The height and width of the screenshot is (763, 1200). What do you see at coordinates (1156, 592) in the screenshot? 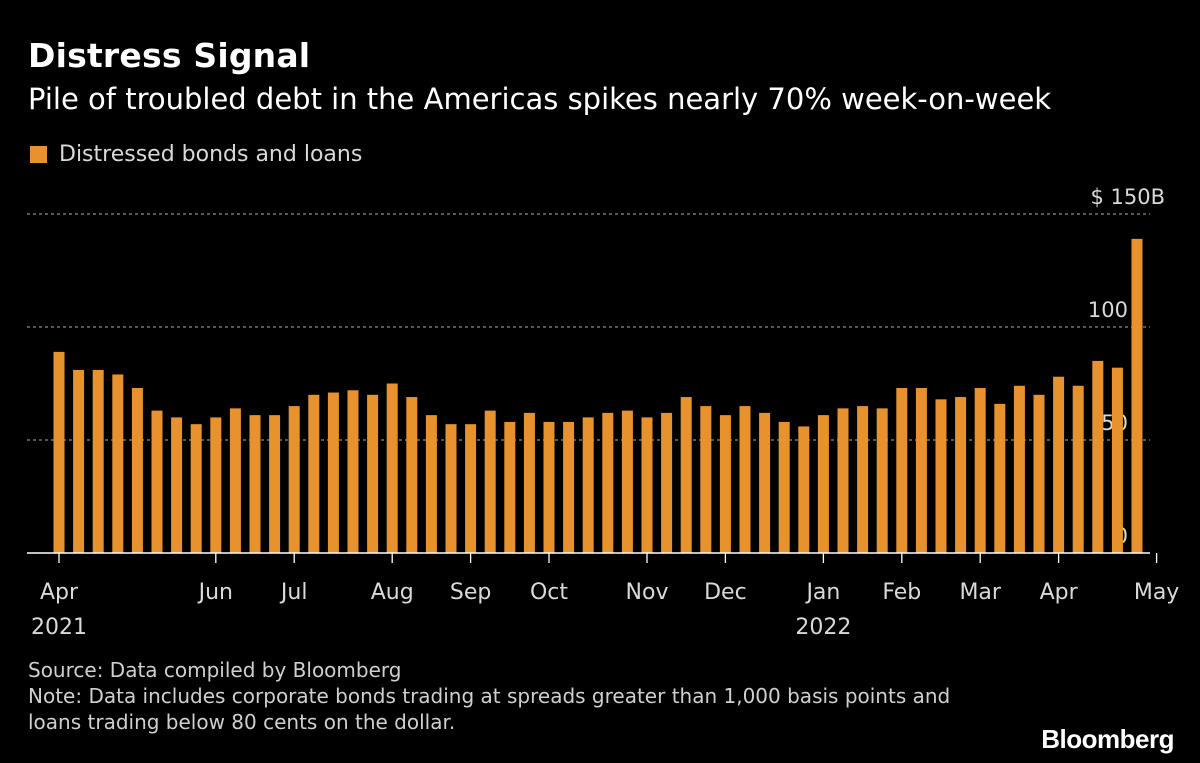
I see `x-tick-label: May` at bounding box center [1156, 592].